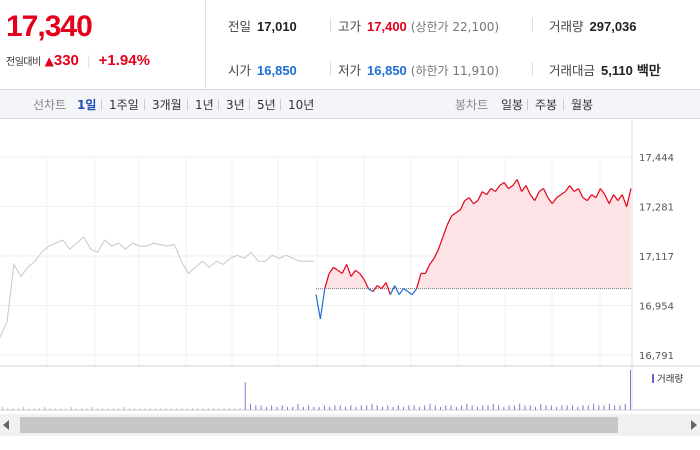 This screenshot has height=450, width=700. What do you see at coordinates (694, 425) in the screenshot?
I see `scroll-right-arrow-icon` at bounding box center [694, 425].